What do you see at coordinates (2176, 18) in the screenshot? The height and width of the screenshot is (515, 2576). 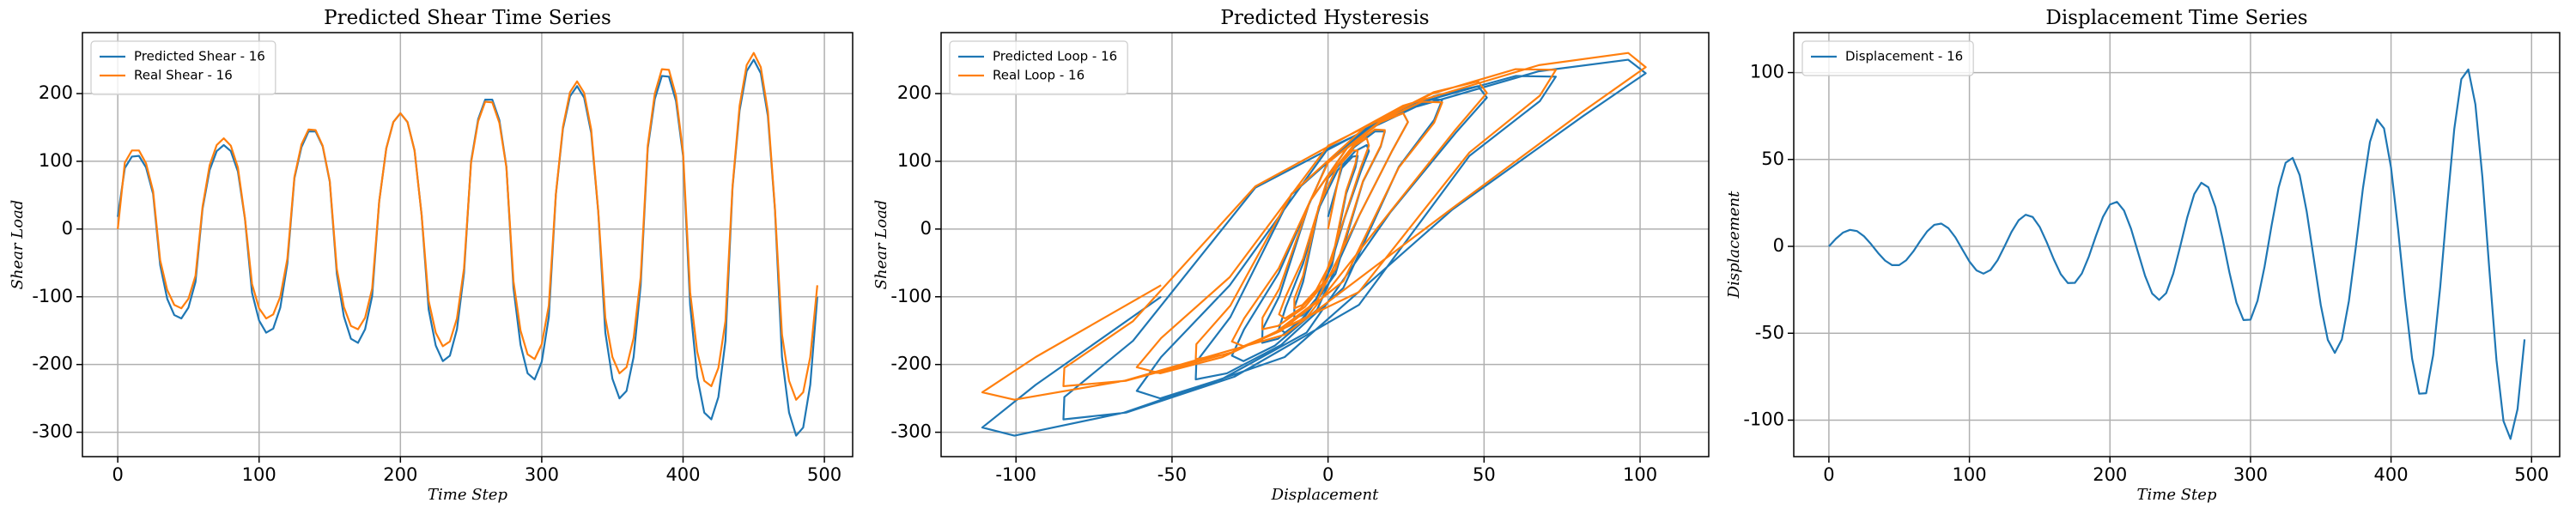 I see `chart-title: Displacement Time Series` at bounding box center [2176, 18].